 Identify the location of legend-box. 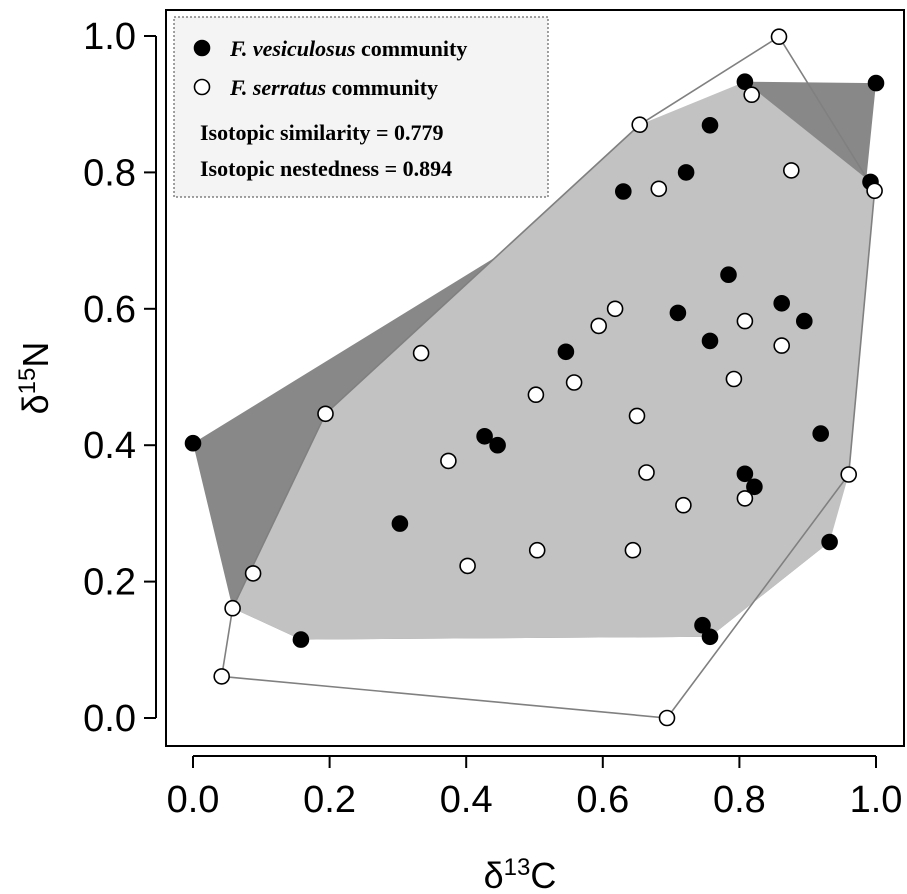
(361, 107).